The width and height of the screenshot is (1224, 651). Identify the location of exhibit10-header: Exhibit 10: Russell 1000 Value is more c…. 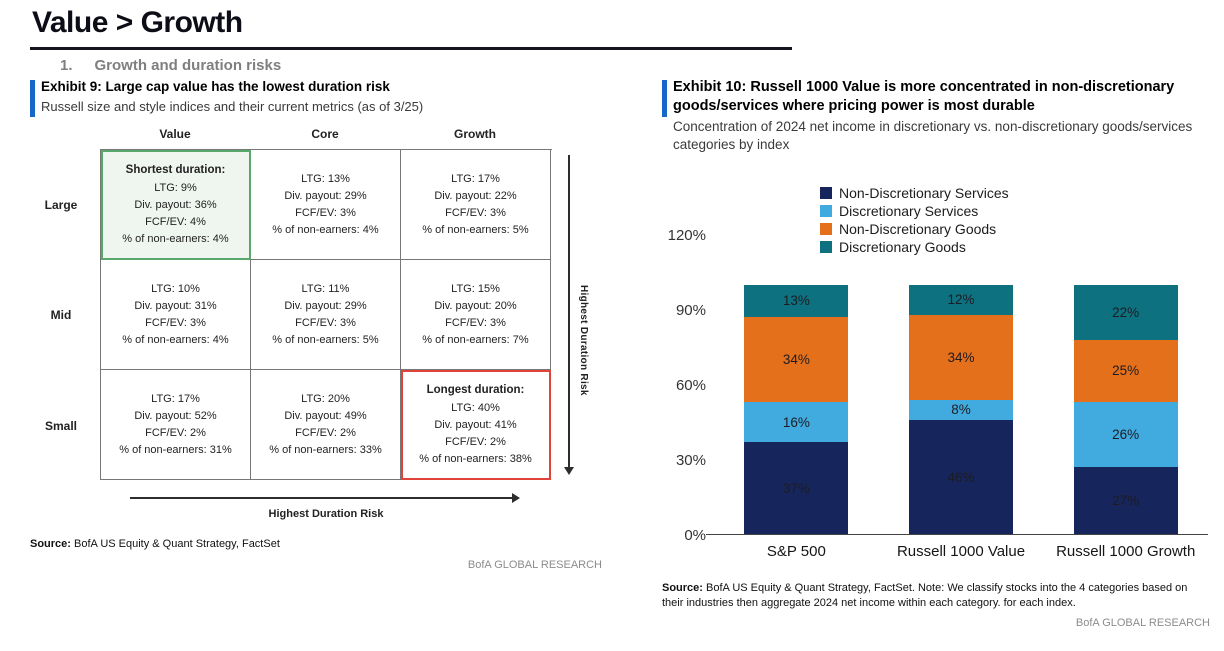
(936, 116).